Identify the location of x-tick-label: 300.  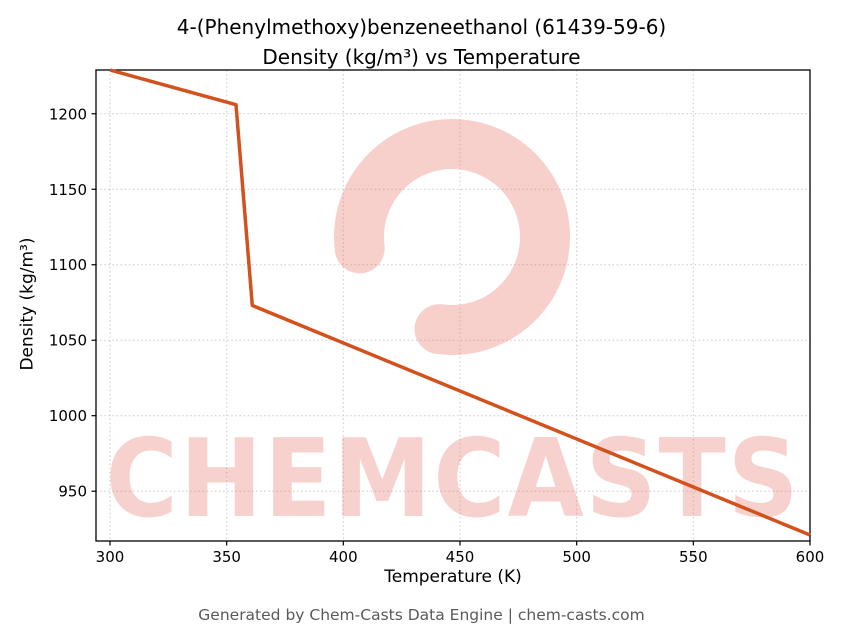
(110, 557).